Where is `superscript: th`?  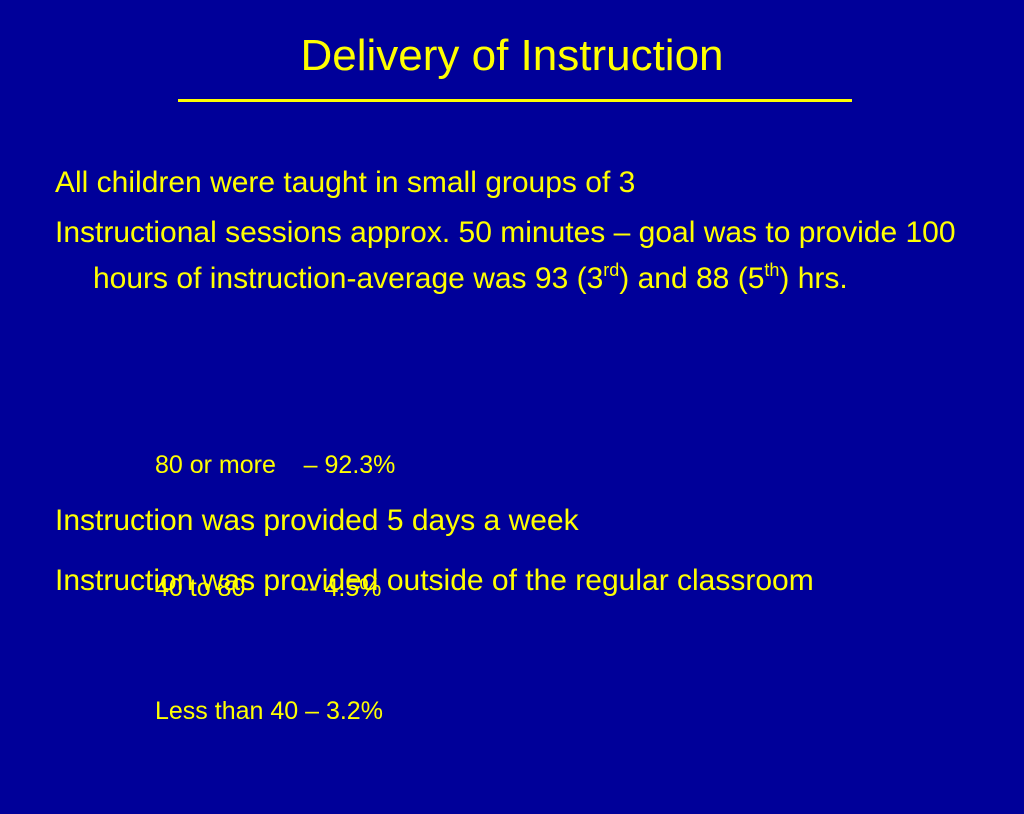
superscript: th is located at coordinates (772, 270).